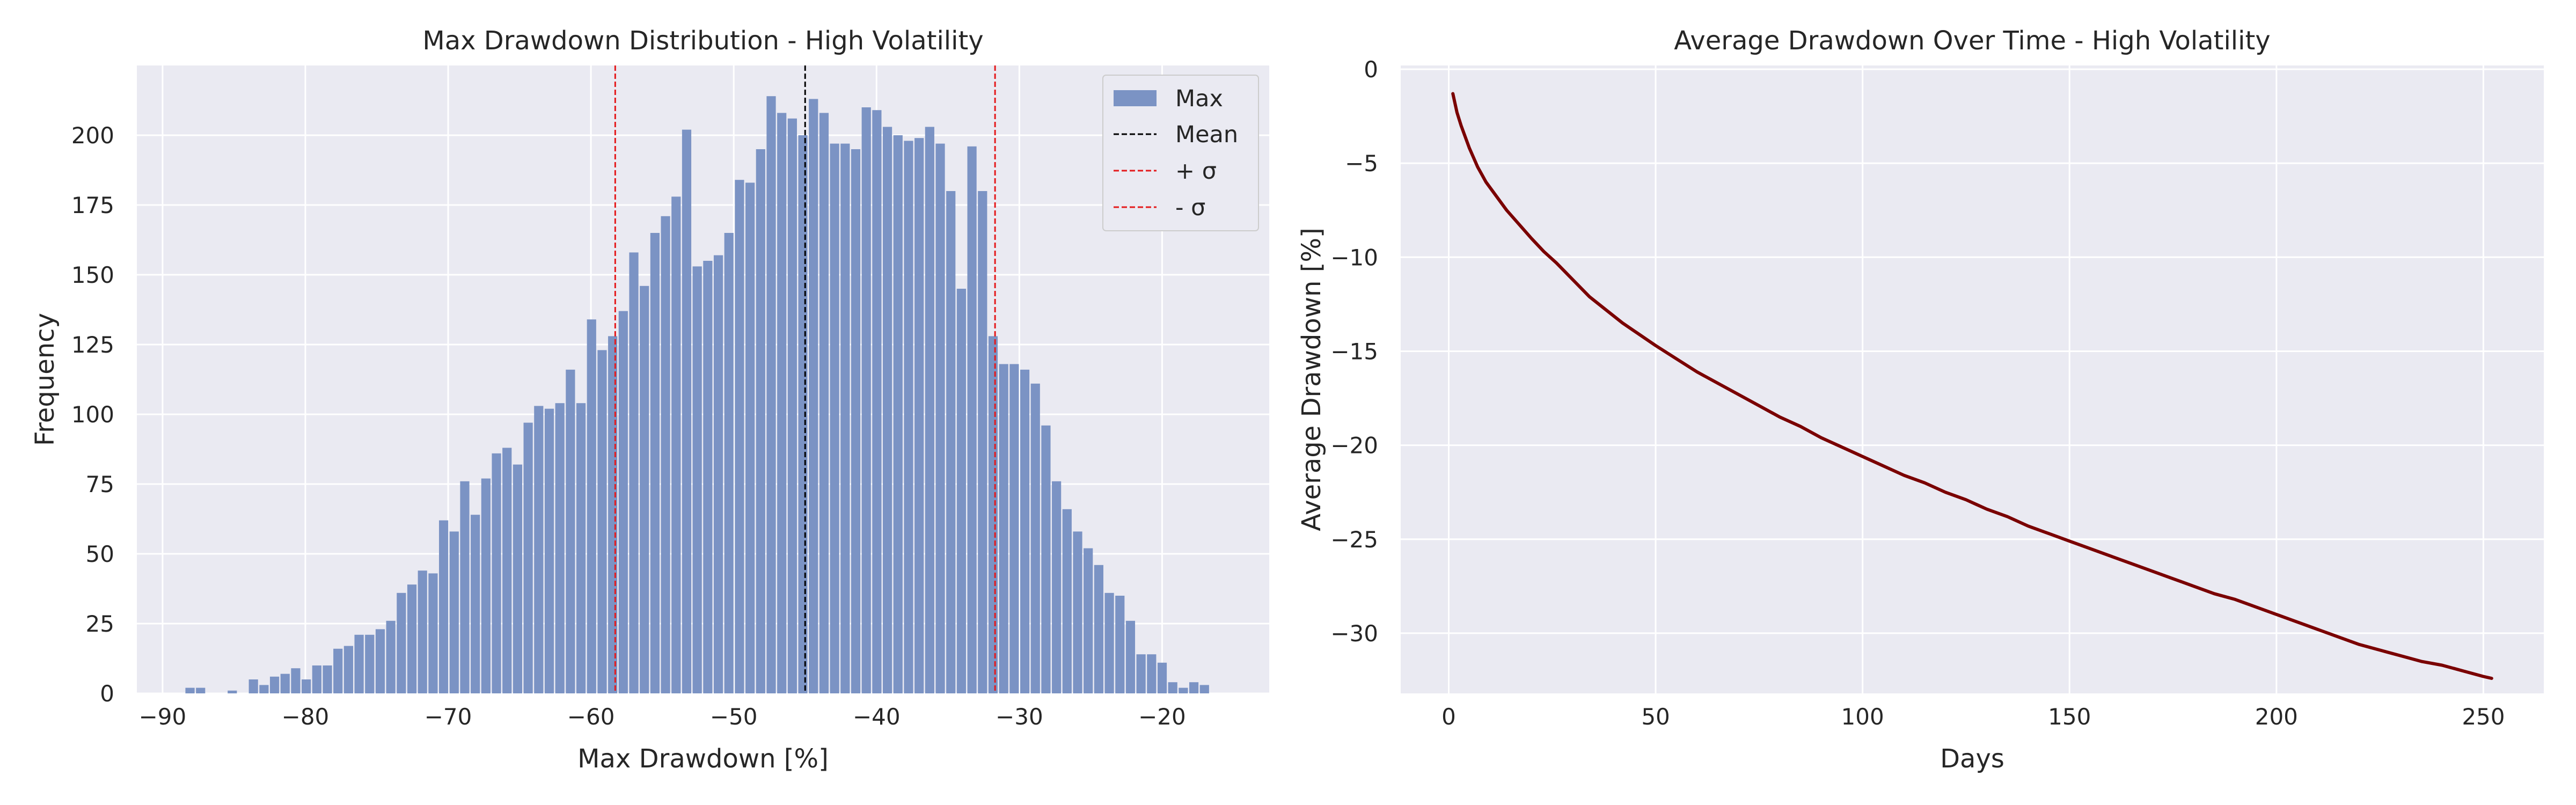 The width and height of the screenshot is (2576, 805). I want to click on histogram-reference-lines, so click(805, 379).